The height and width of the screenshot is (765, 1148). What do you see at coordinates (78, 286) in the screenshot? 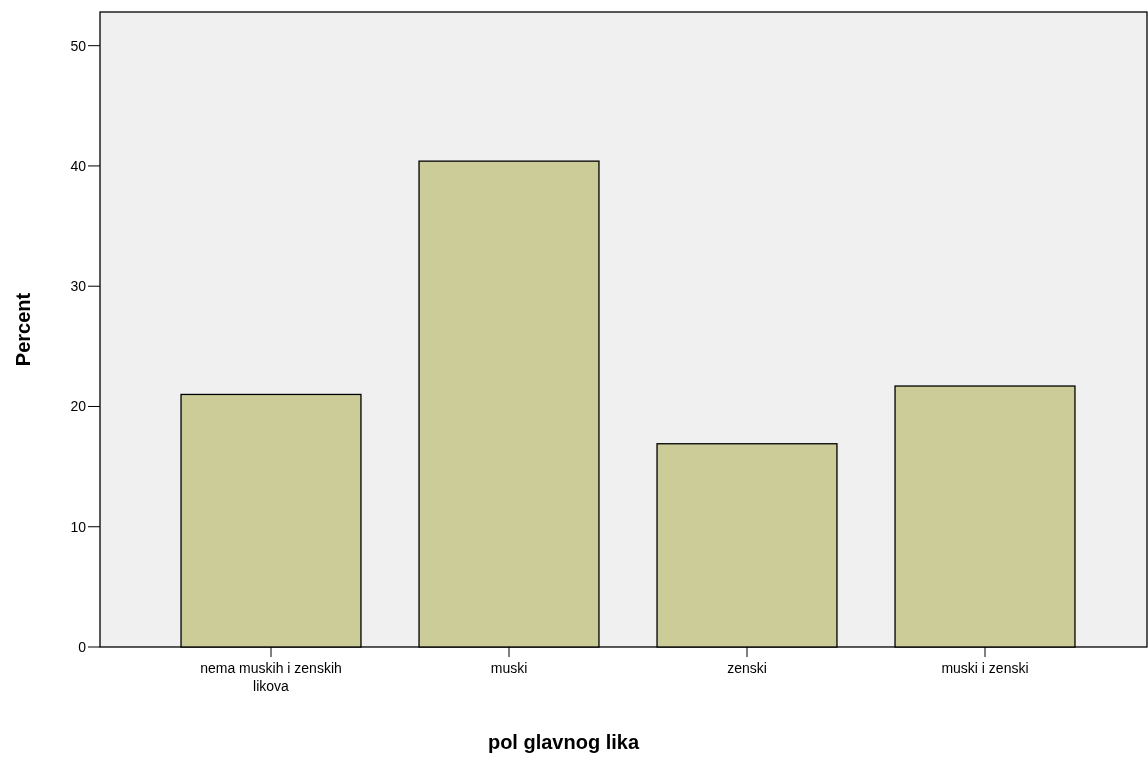
I see `y-tick-label: 30` at bounding box center [78, 286].